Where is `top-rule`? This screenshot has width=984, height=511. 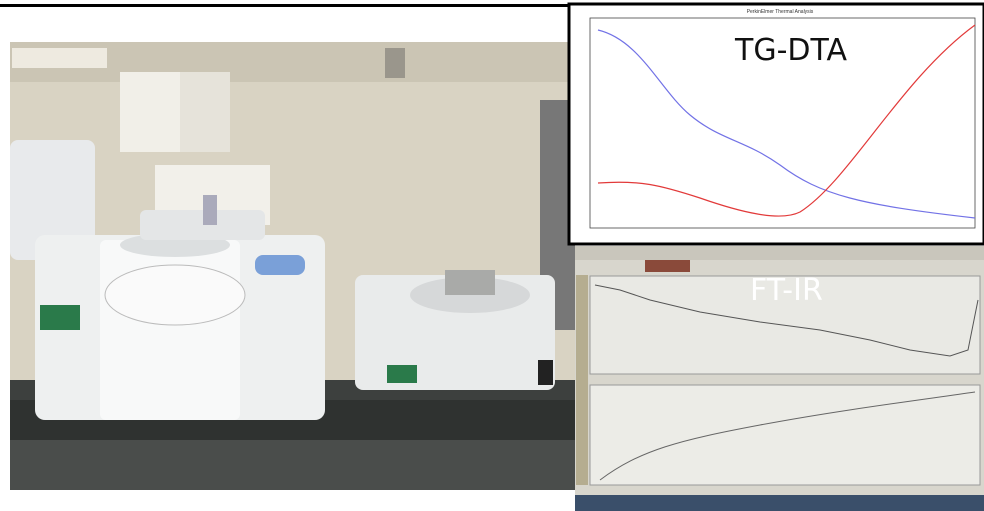 top-rule is located at coordinates (492, 5).